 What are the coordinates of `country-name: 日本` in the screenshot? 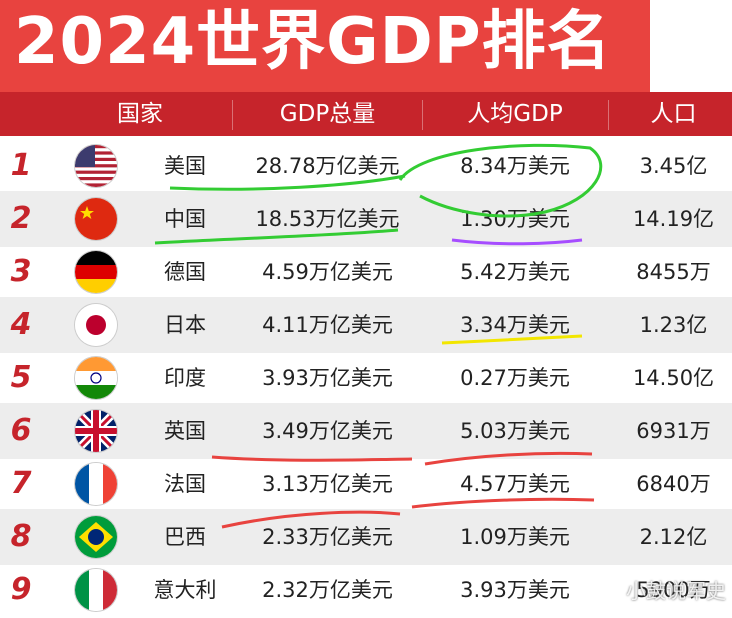 It's located at (185, 325).